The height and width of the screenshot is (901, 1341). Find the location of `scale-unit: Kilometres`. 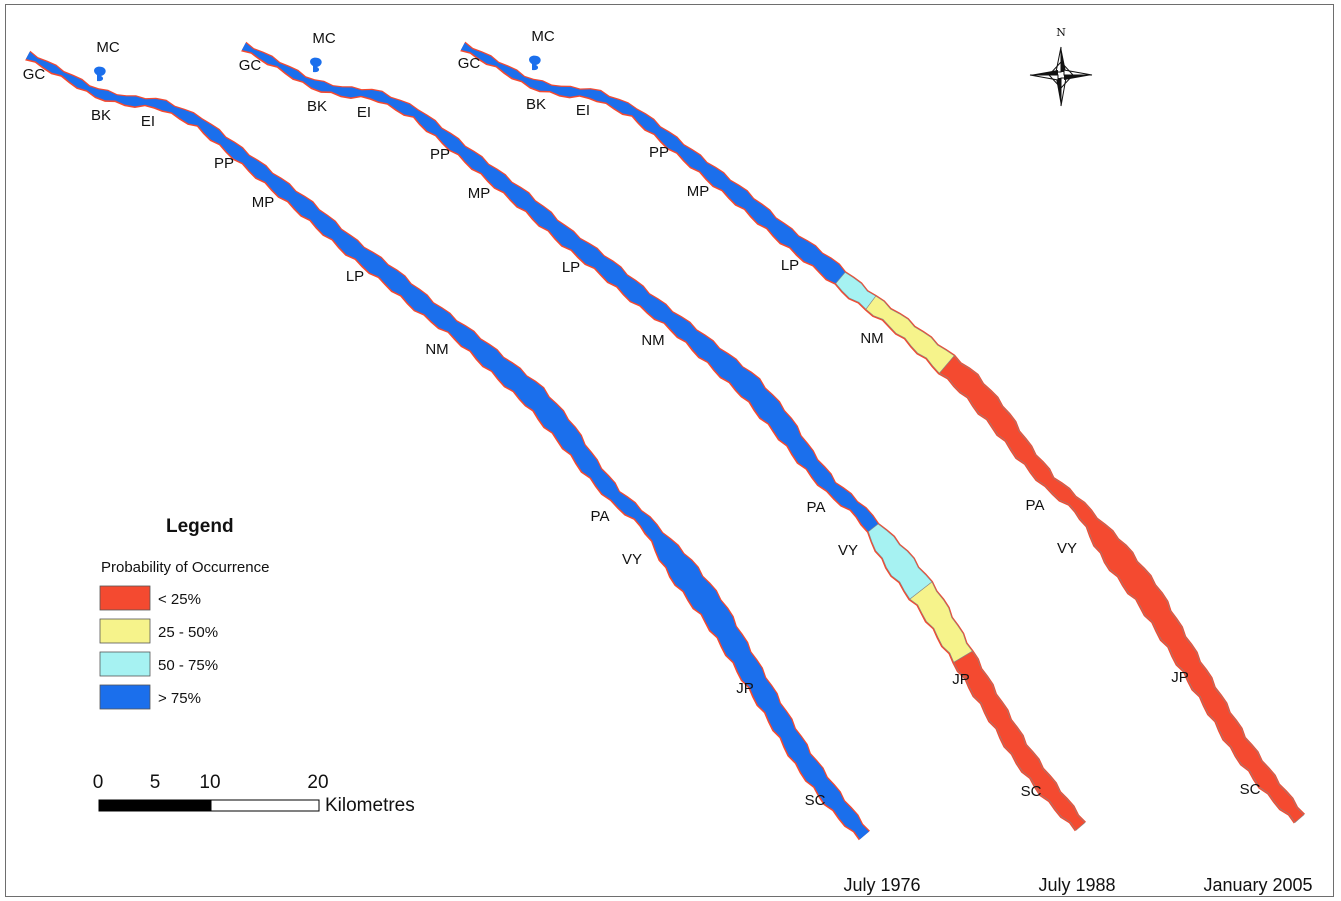

scale-unit: Kilometres is located at coordinates (370, 805).